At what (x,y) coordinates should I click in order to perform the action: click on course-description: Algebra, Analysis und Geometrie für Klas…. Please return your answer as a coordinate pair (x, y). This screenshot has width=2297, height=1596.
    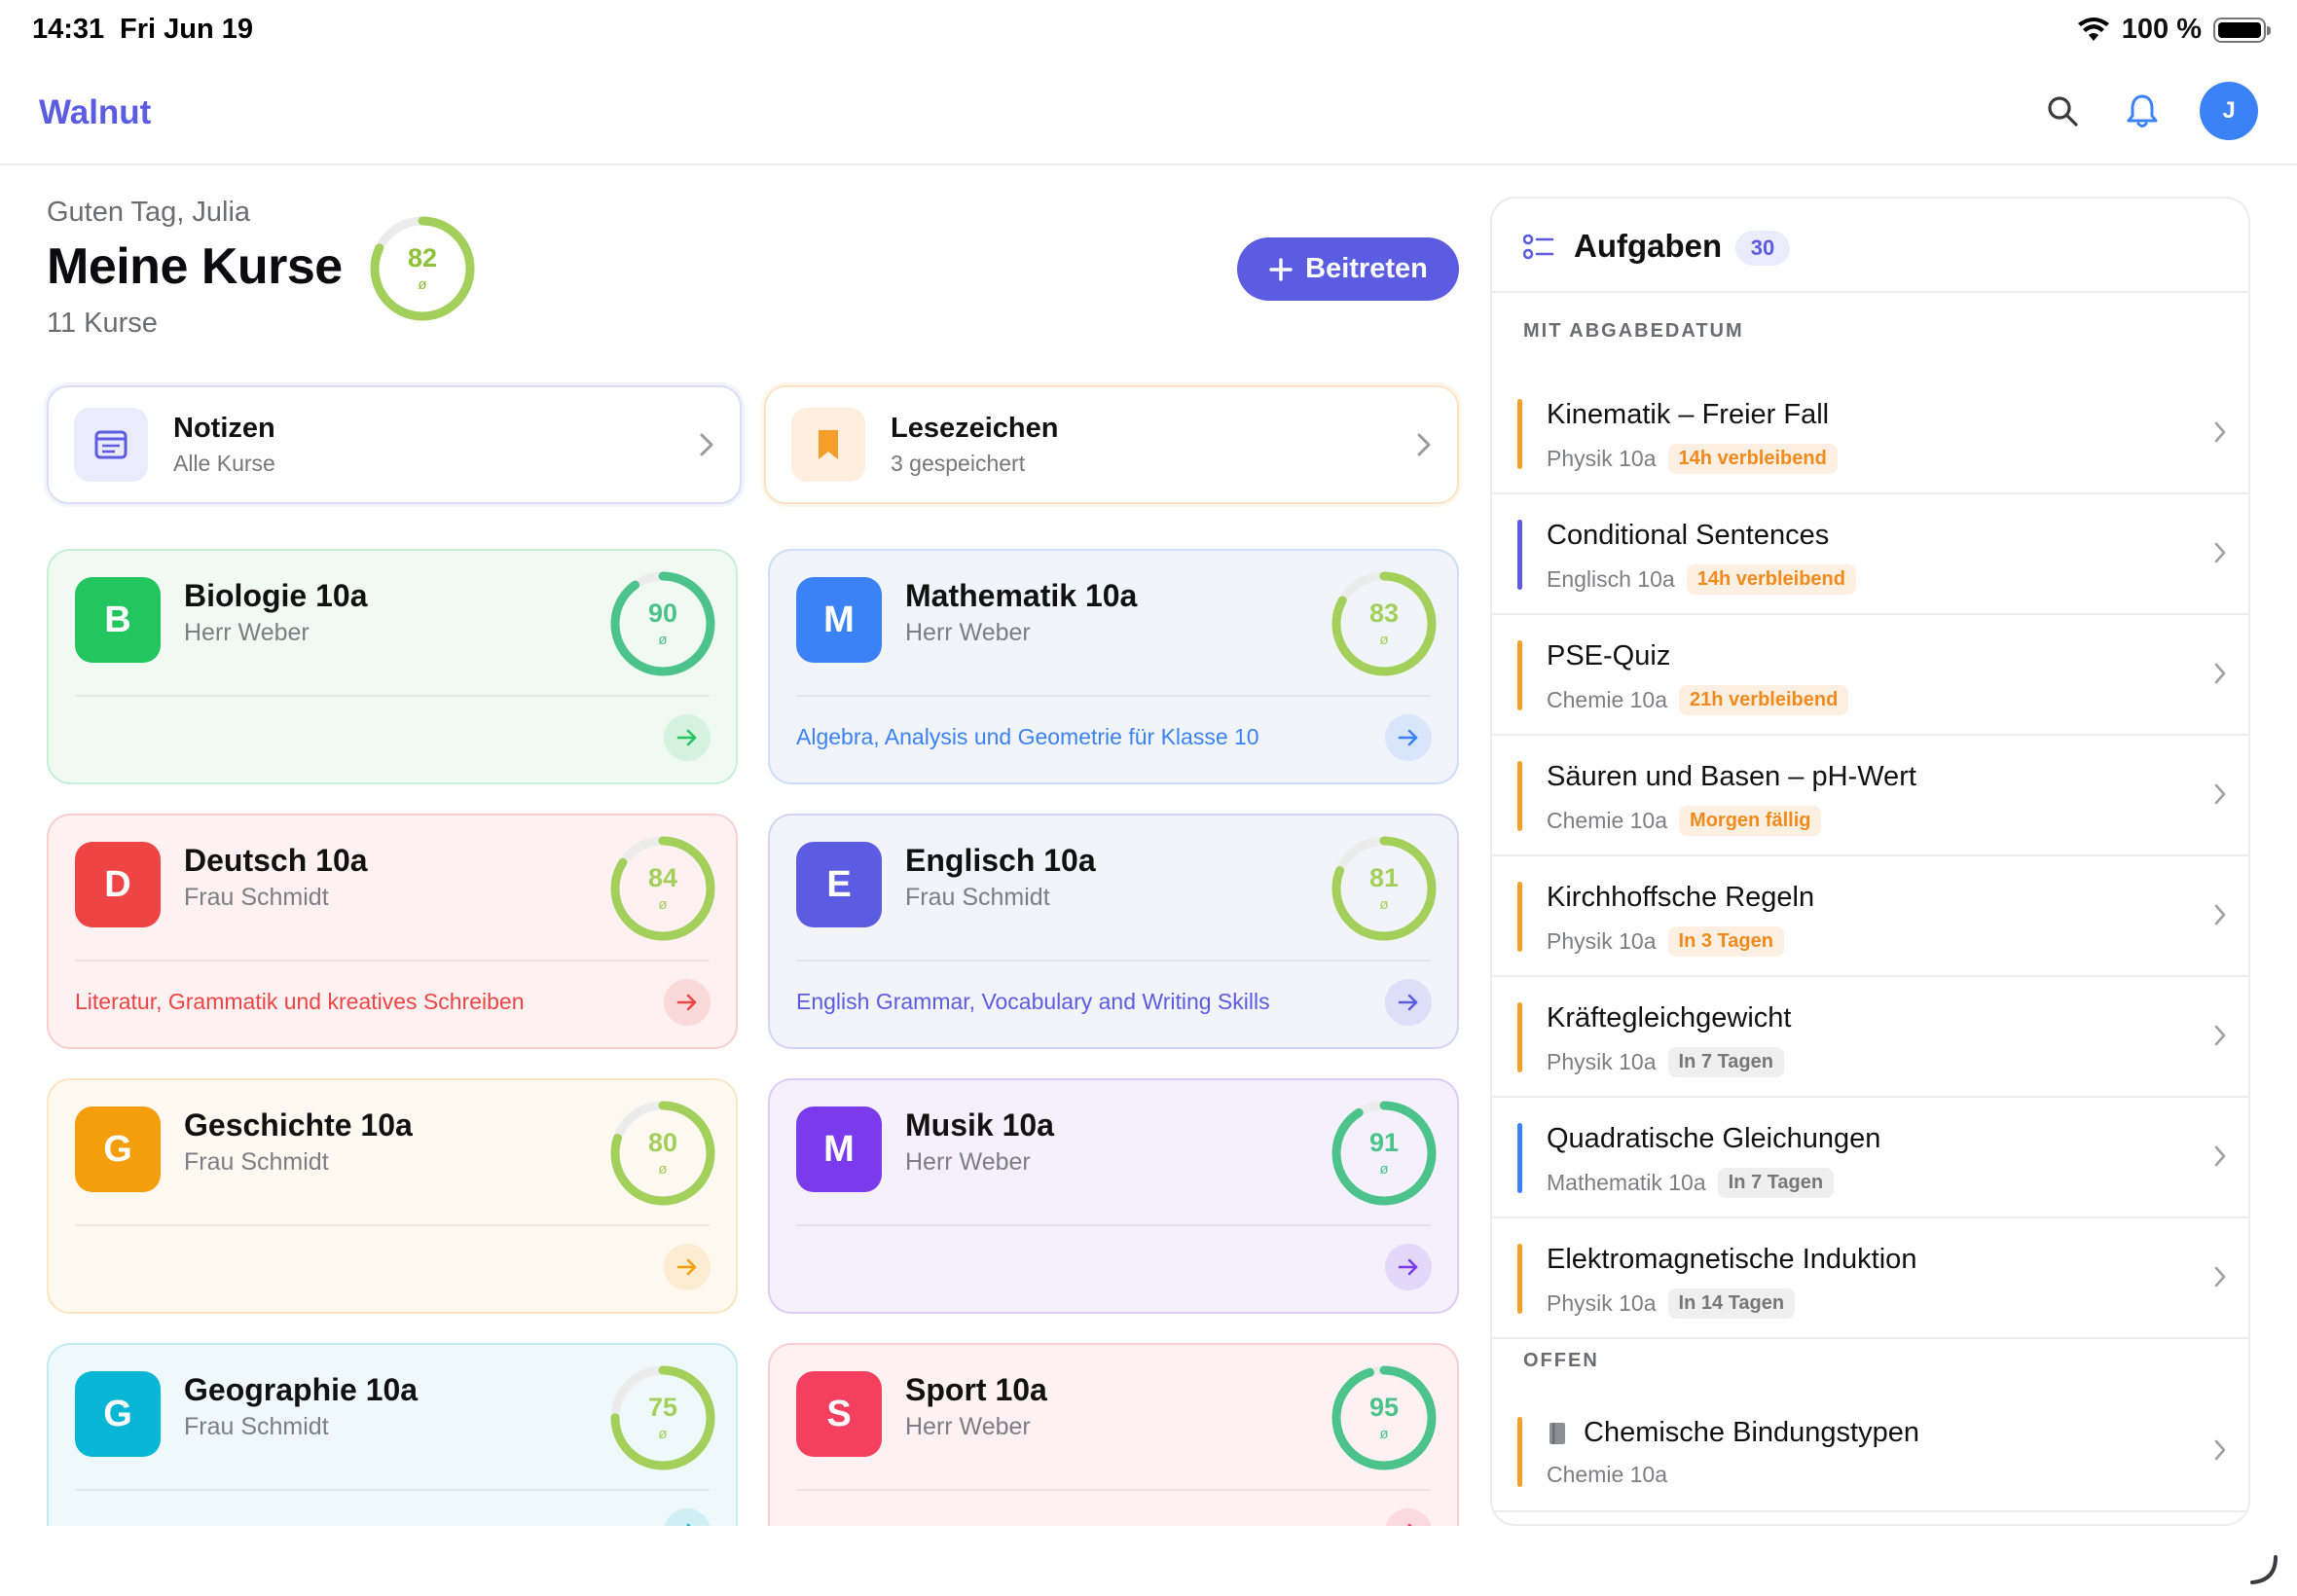
    Looking at the image, I should click on (1027, 736).